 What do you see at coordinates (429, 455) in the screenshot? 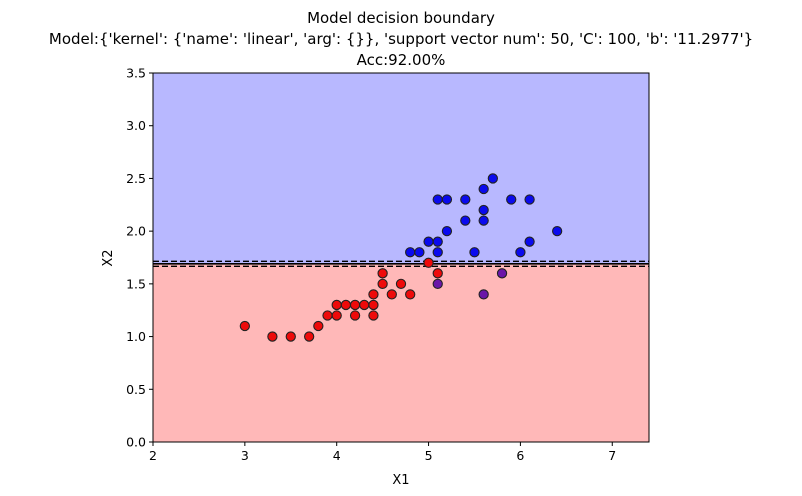
I see `x-tick-label: 5` at bounding box center [429, 455].